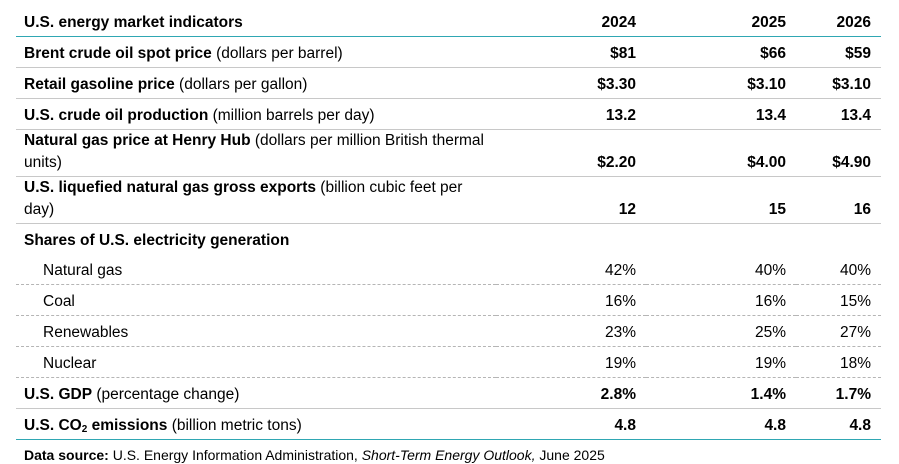  Describe the element at coordinates (838, 362) in the screenshot. I see `cell-value: 18%` at that location.